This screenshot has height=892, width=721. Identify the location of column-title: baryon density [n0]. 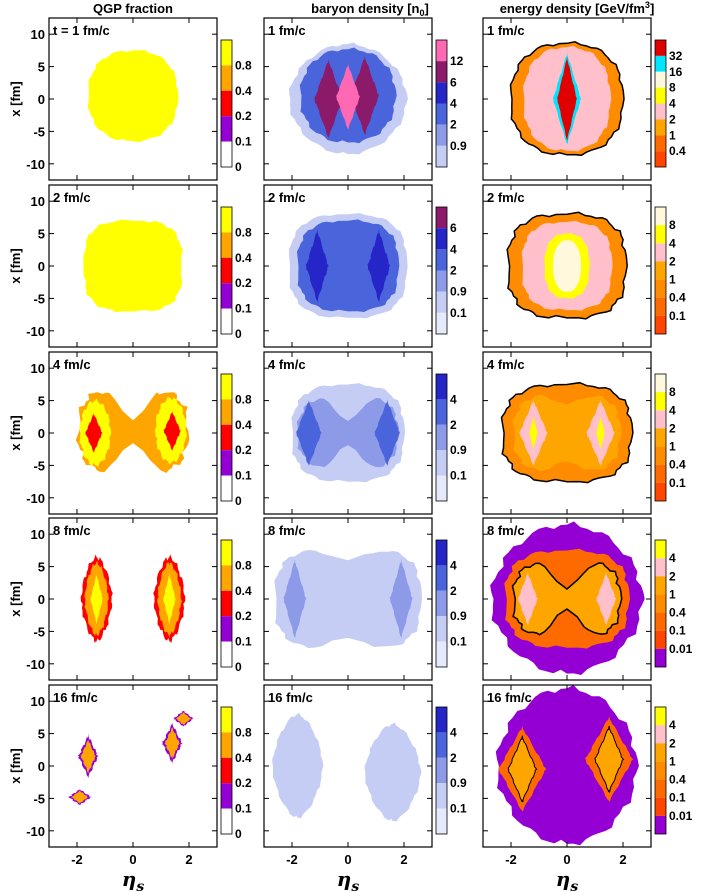
(370, 9).